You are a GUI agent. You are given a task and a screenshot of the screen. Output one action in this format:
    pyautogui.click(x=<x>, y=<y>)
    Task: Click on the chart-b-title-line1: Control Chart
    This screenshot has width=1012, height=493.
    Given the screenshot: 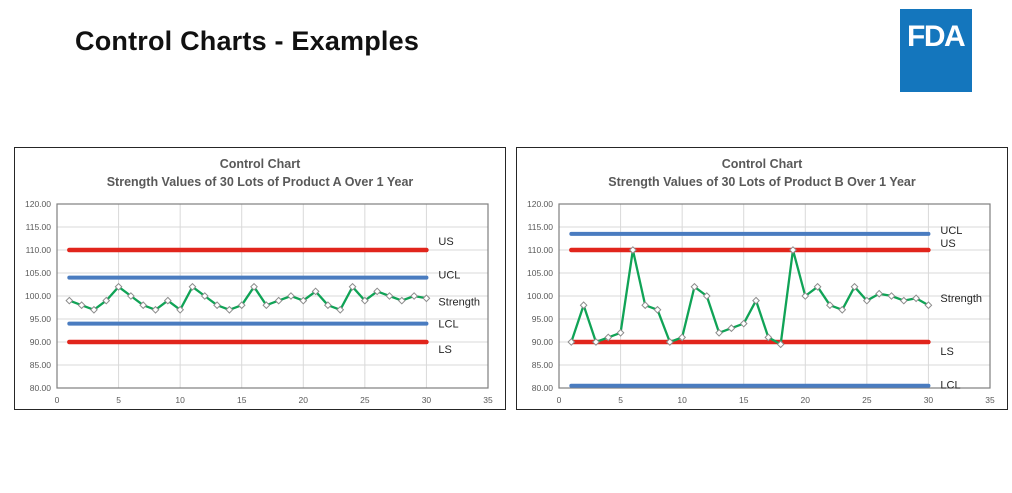 What is the action you would take?
    pyautogui.click(x=762, y=164)
    